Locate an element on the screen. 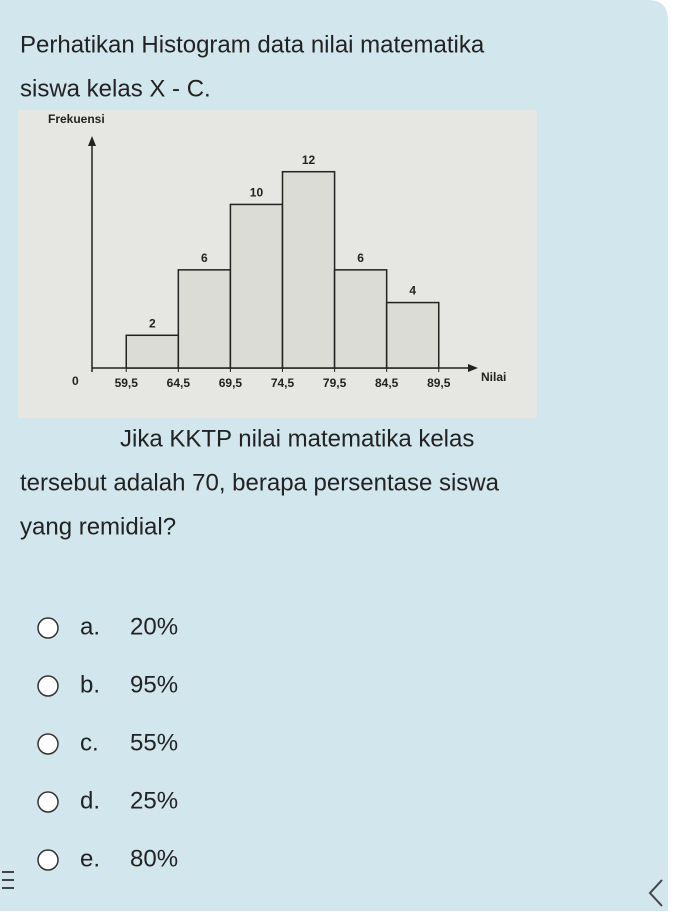  x-tick-label: 89,5 is located at coordinates (439, 383).